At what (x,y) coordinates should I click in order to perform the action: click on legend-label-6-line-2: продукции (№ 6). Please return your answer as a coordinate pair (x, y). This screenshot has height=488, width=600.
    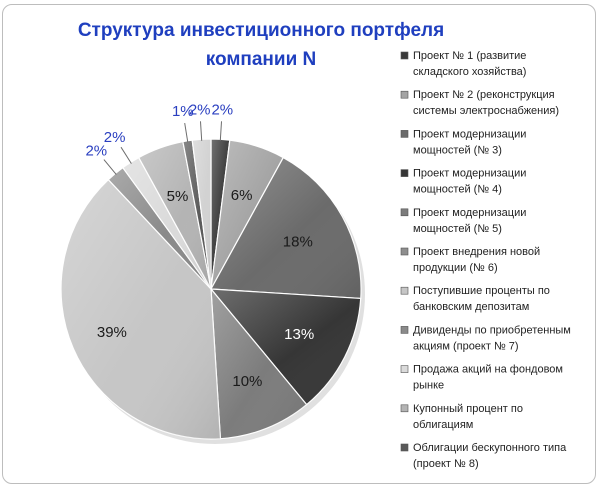
    Looking at the image, I should click on (455, 268).